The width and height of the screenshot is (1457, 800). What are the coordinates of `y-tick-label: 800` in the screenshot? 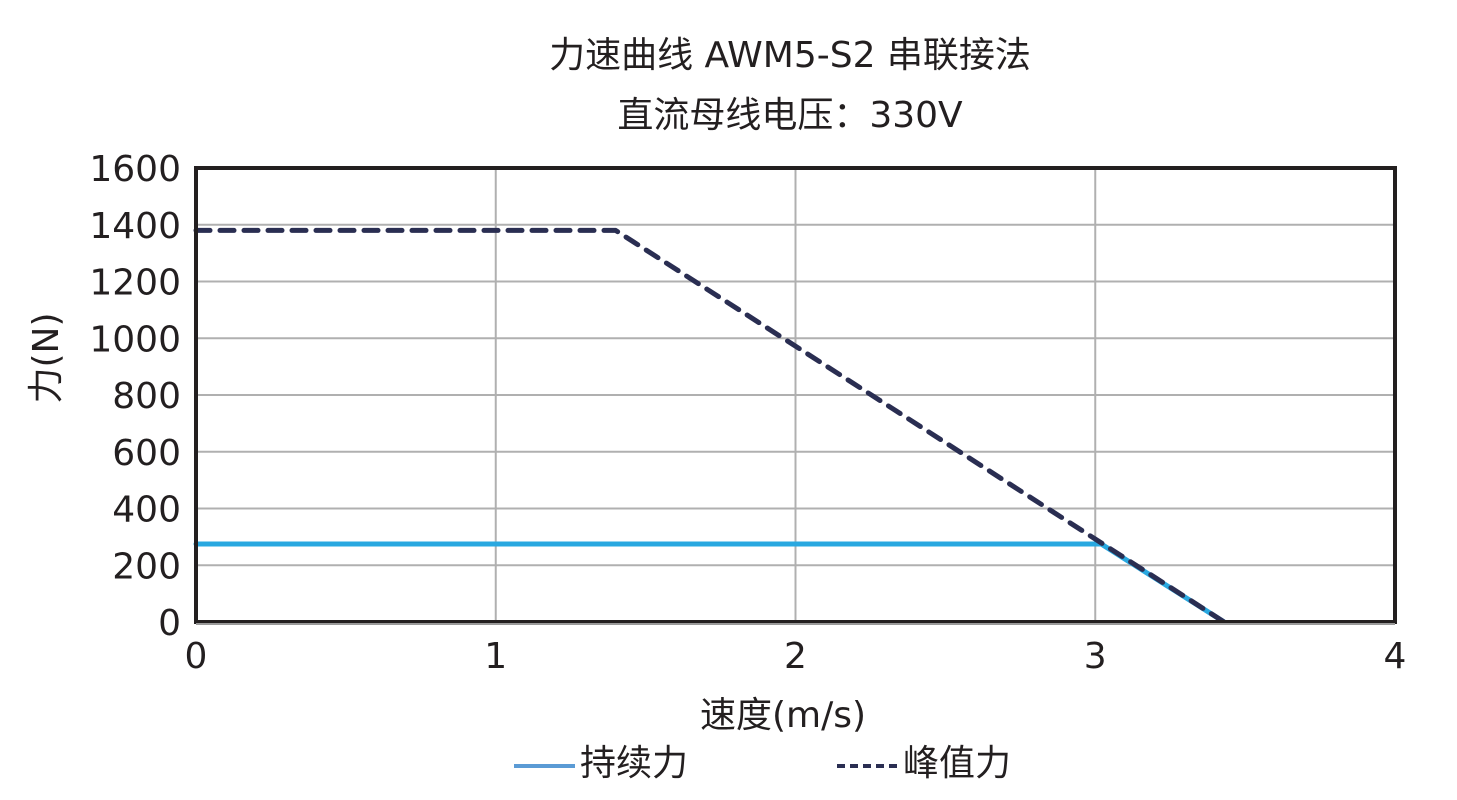 It's located at (146, 396).